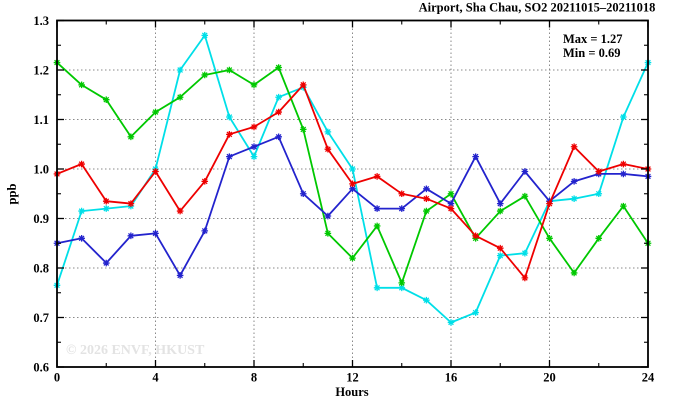  I want to click on y-tick-label: 1.1, so click(41, 120).